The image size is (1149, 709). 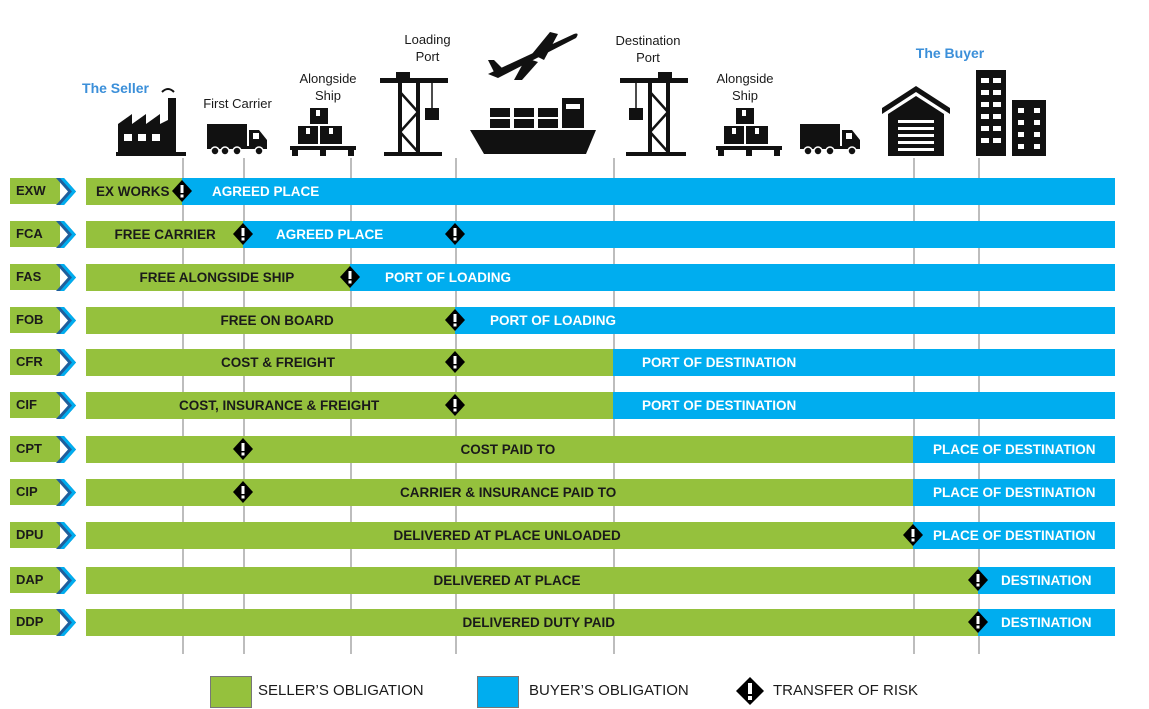 I want to click on row-code-dpu: DPU, so click(x=35, y=535).